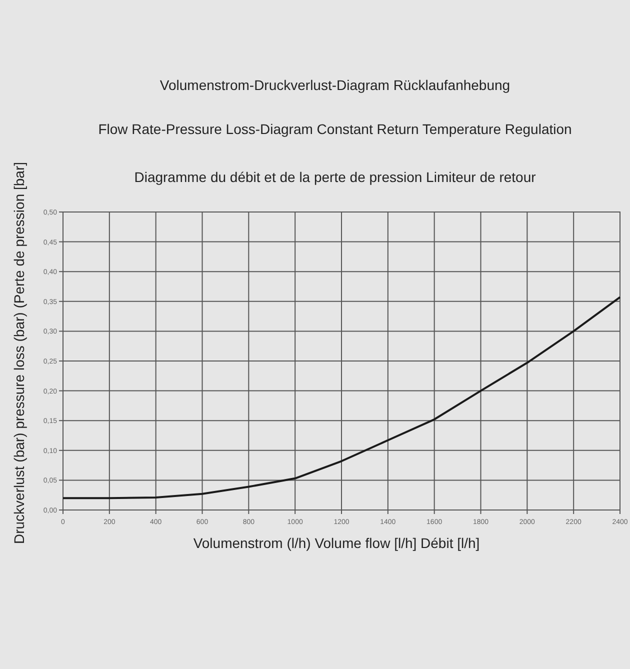 The image size is (630, 669). Describe the element at coordinates (336, 543) in the screenshot. I see `x-axis-title: Volumenstrom (l/h) Volume flow [l/h] Débit [l/h]` at that location.